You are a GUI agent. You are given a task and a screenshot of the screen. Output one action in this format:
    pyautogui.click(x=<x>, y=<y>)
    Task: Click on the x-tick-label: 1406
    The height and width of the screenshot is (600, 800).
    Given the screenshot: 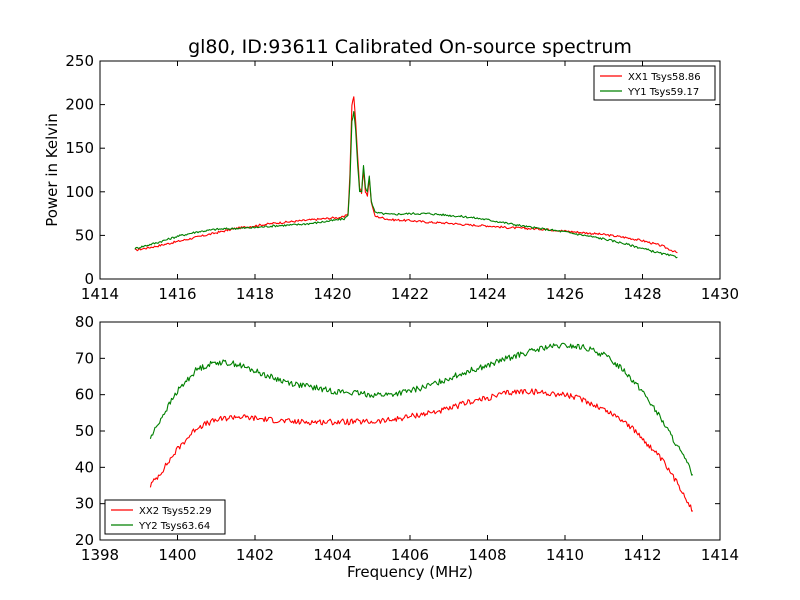 What is the action you would take?
    pyautogui.click(x=410, y=555)
    